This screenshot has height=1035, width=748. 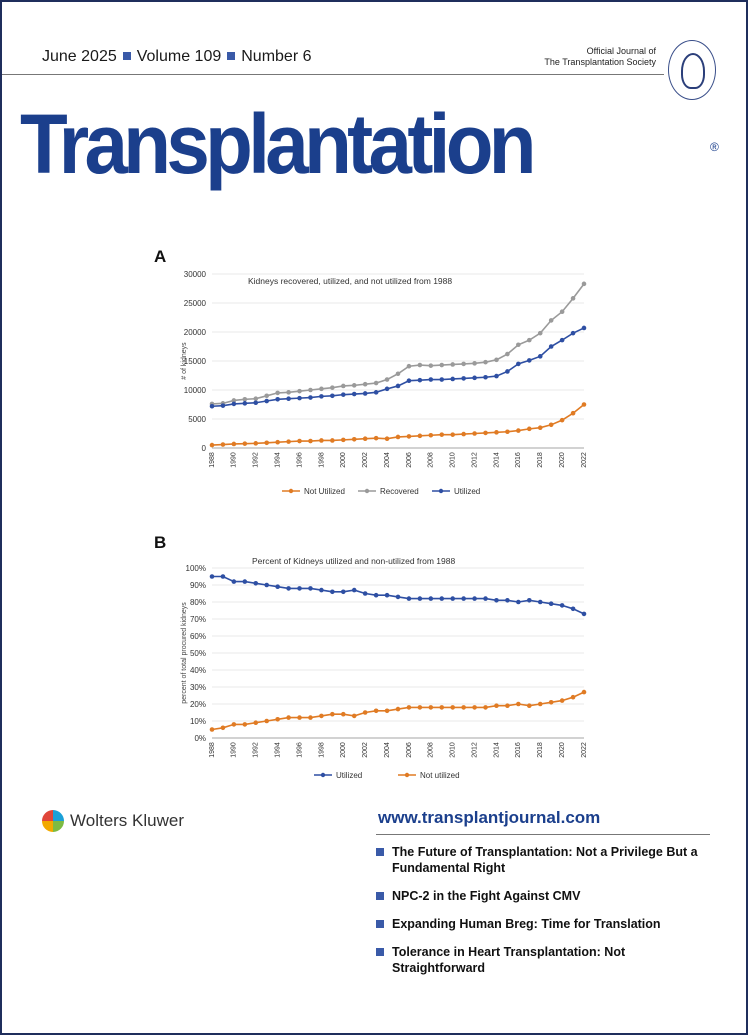 What do you see at coordinates (321, 750) in the screenshot?
I see `x-tick-label: 1998` at bounding box center [321, 750].